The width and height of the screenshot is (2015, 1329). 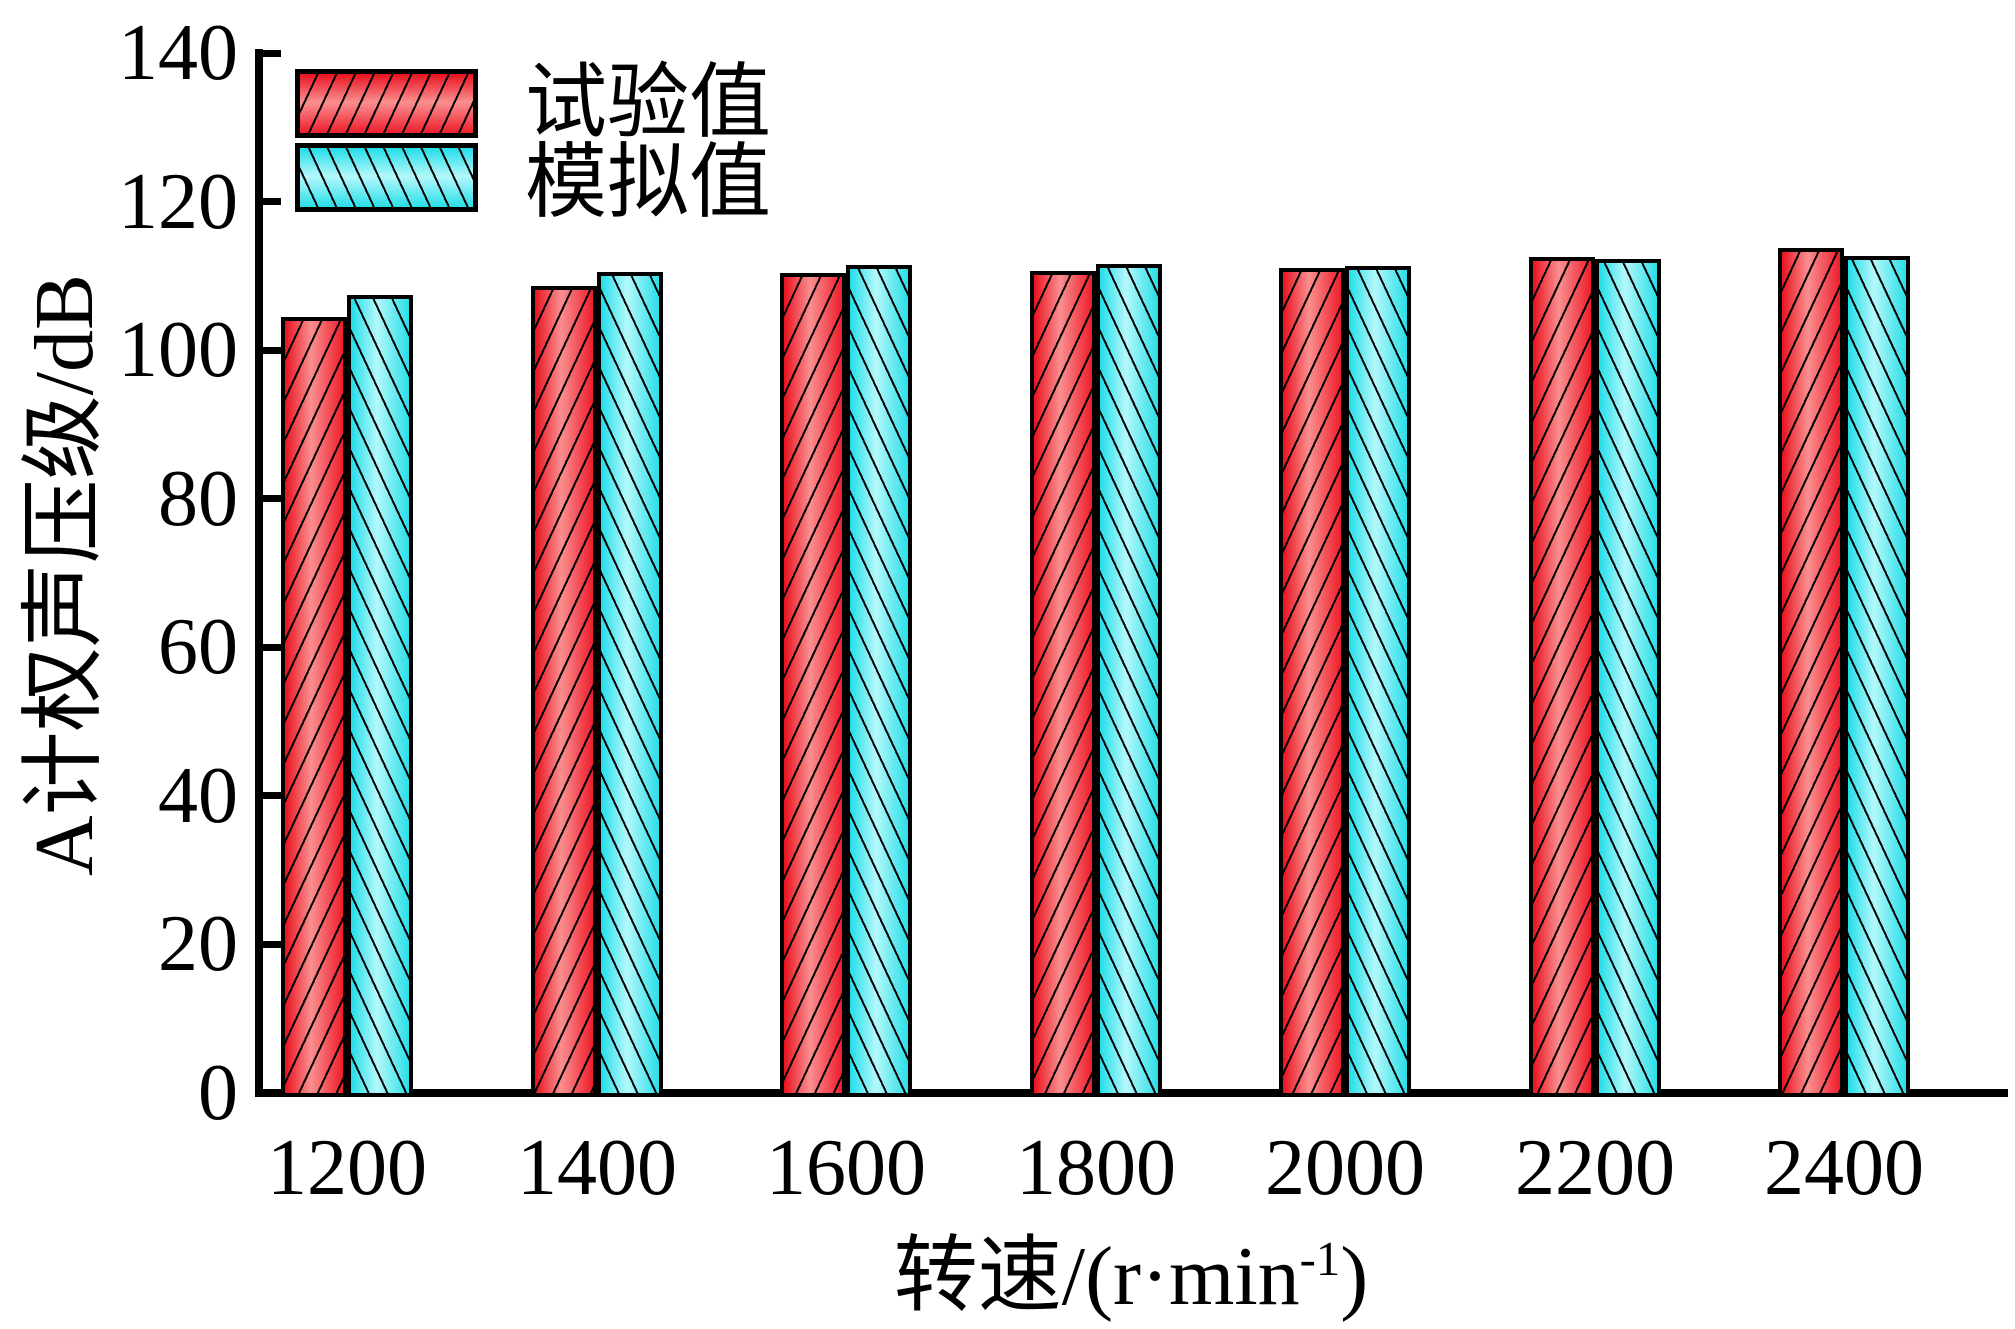 I want to click on y-tick-label: 120, so click(x=178, y=202).